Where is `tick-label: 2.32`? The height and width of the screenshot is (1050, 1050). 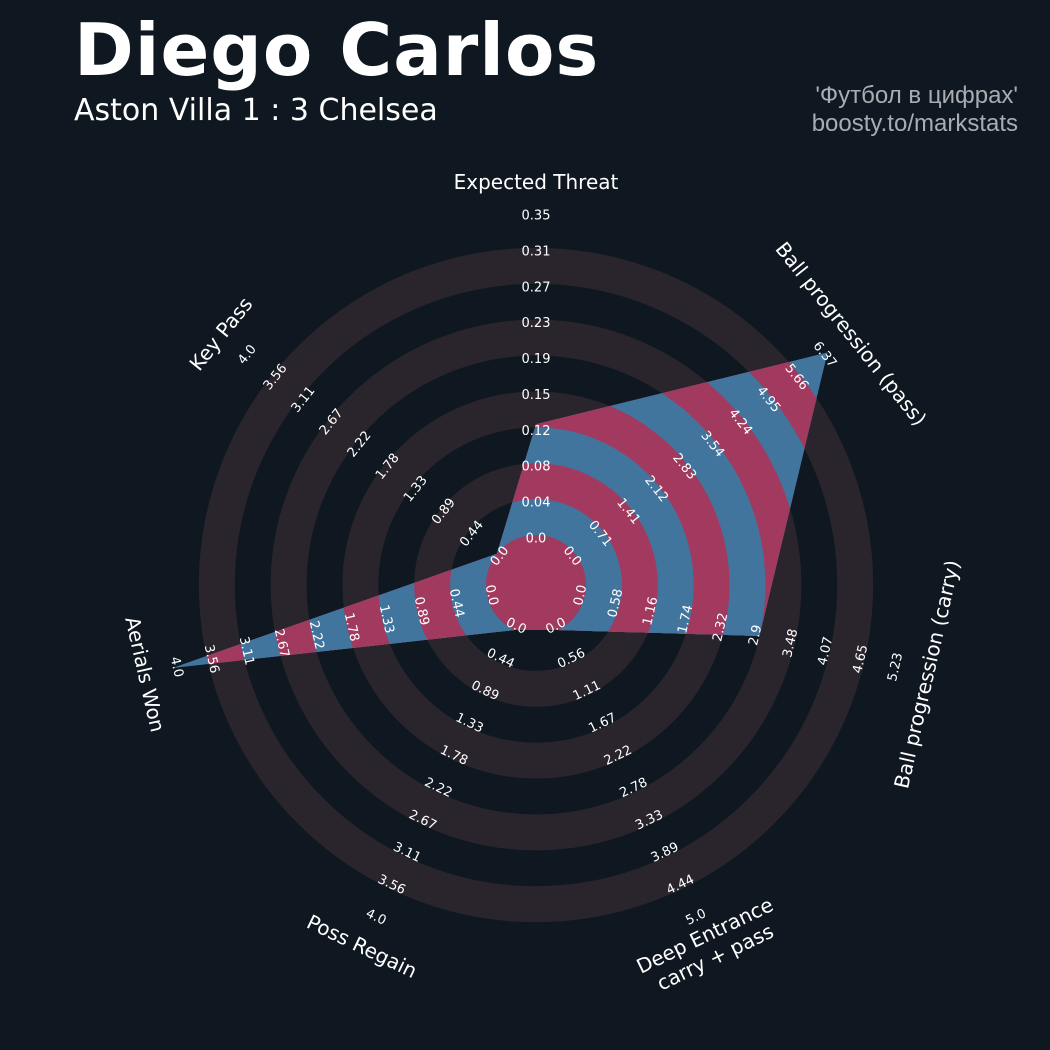
tick-label: 2.32 is located at coordinates (720, 627).